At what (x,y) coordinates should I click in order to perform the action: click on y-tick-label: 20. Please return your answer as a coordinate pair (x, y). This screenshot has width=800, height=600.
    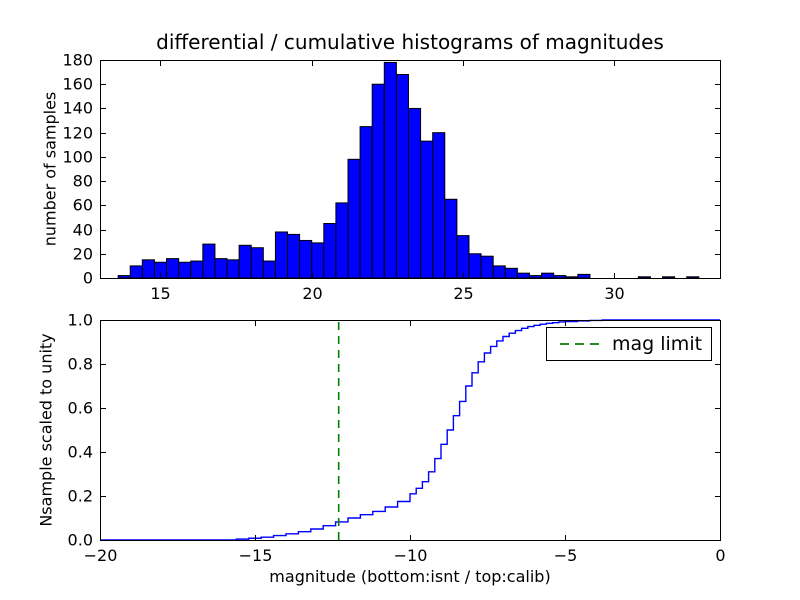
    Looking at the image, I should click on (83, 254).